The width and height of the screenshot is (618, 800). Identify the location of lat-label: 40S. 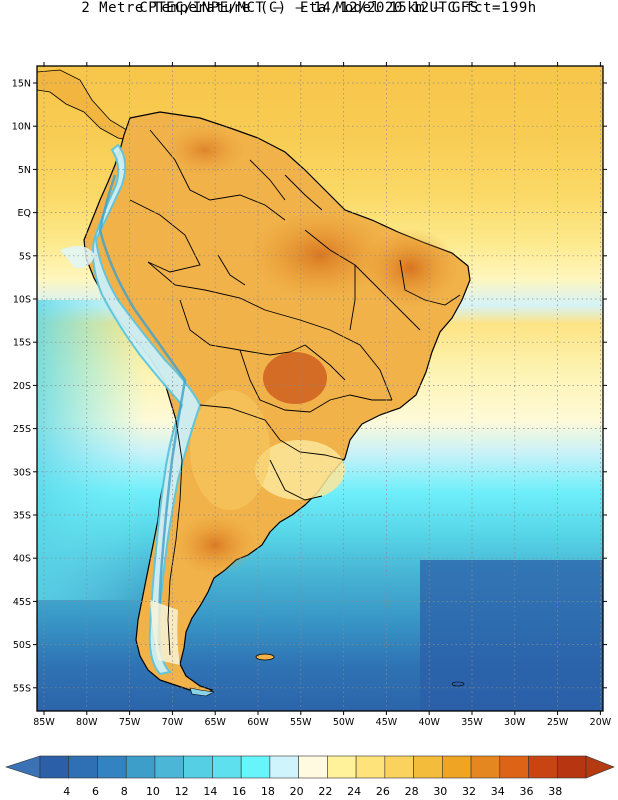
(22, 559).